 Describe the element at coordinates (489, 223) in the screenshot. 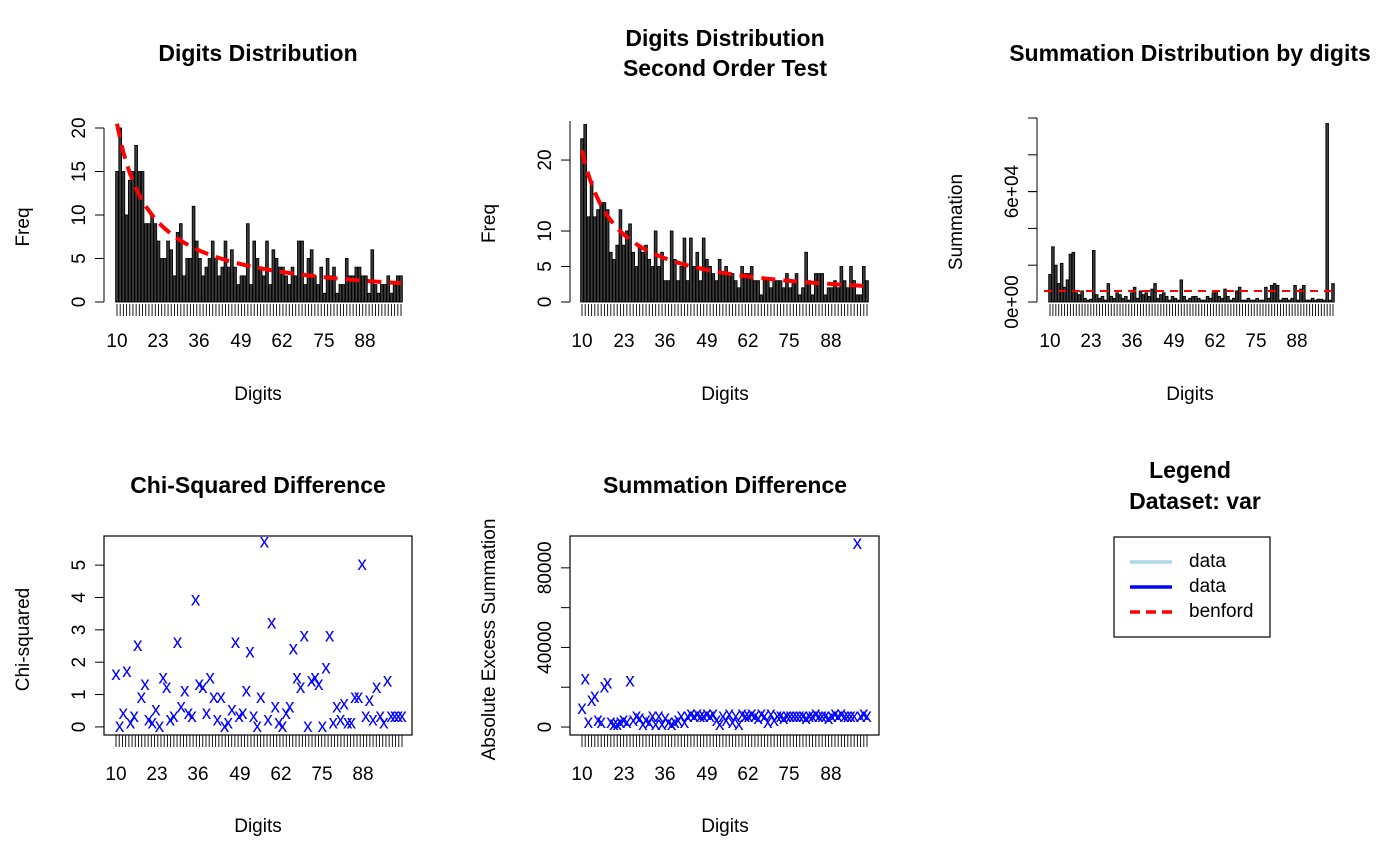

I see `y-axis-label: Freq` at that location.